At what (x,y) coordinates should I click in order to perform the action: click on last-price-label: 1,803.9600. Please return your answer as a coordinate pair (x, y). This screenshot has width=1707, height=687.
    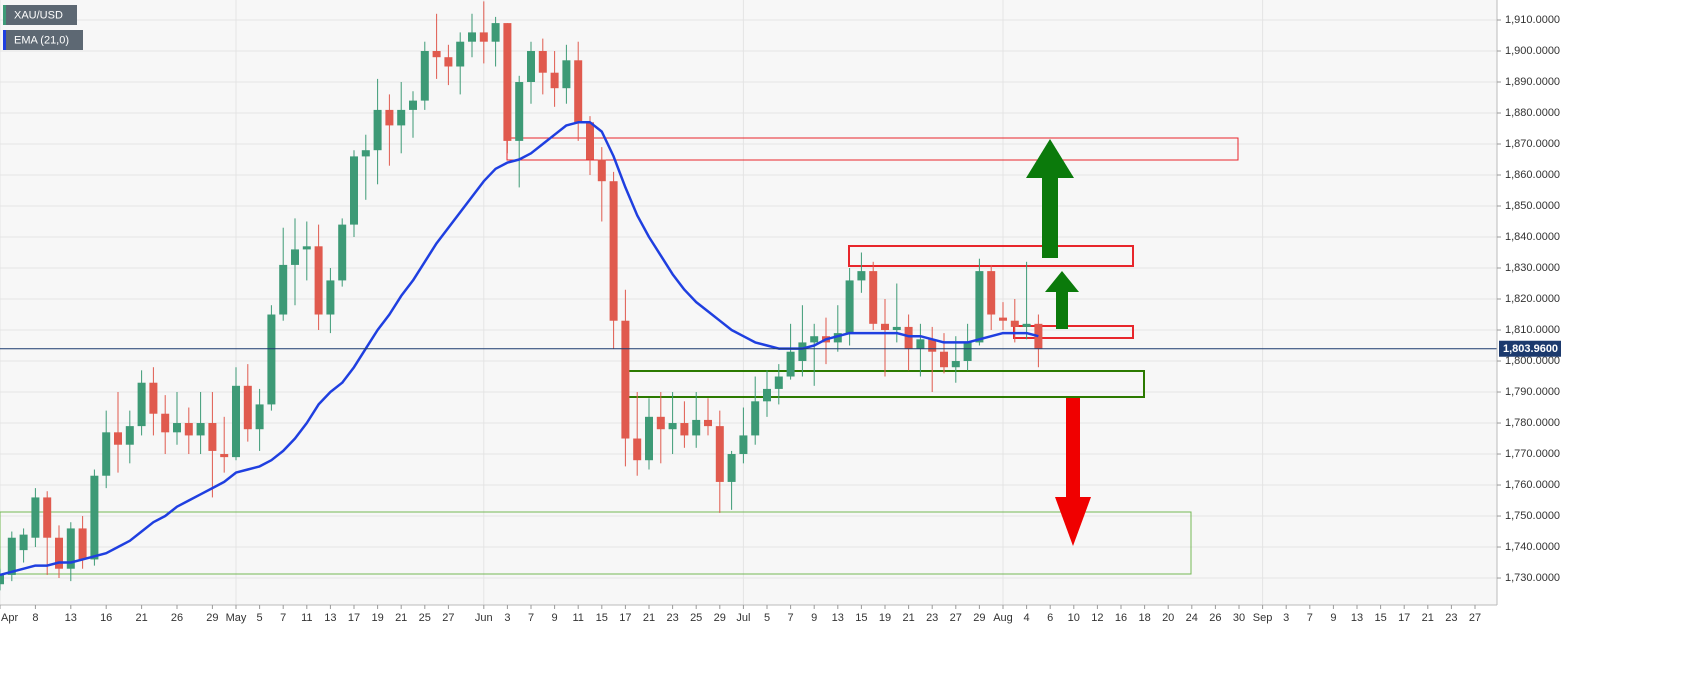
    Looking at the image, I should click on (1530, 349).